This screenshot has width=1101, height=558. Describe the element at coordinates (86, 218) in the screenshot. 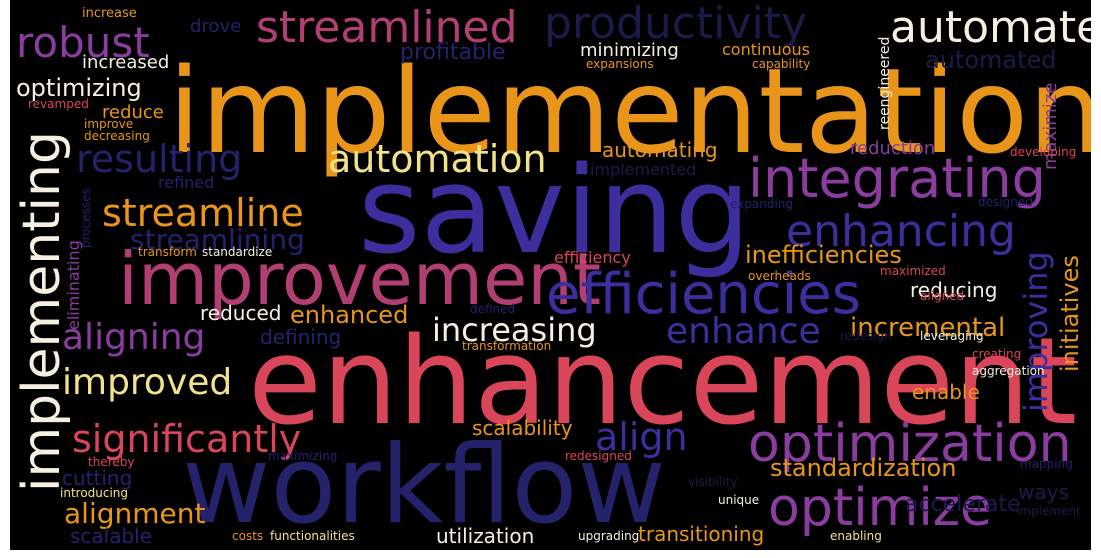

I see `cloud-word-processes: processes` at that location.